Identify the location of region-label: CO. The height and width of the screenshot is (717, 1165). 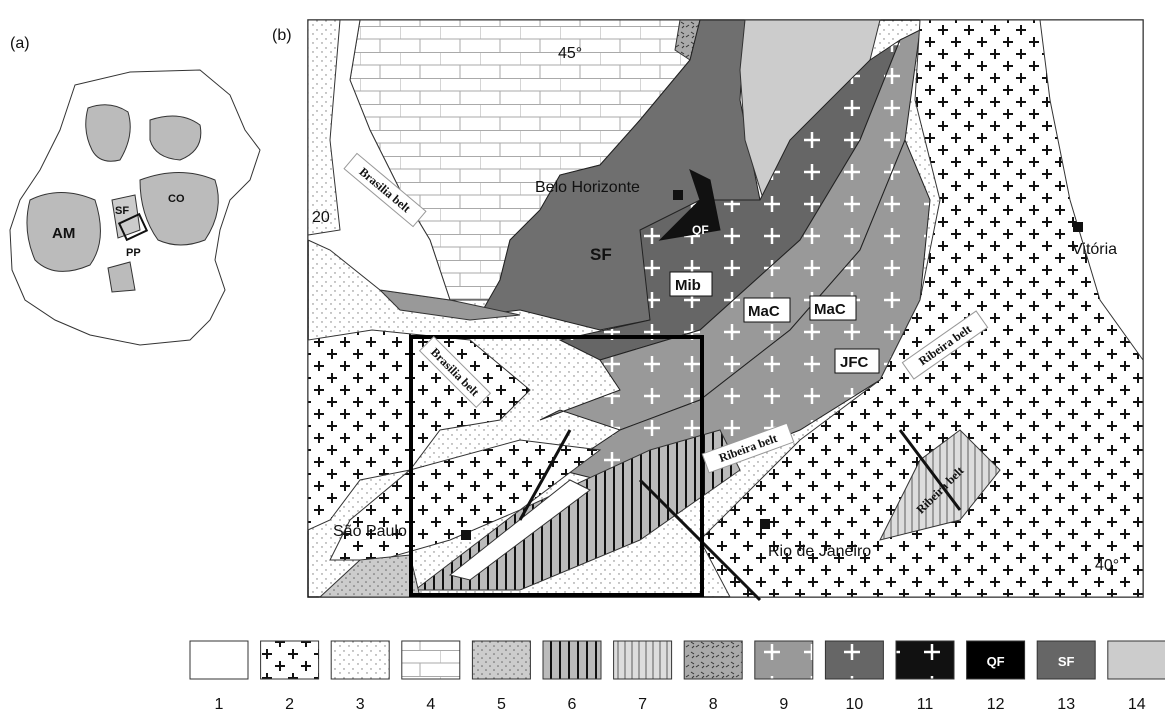
(176, 199).